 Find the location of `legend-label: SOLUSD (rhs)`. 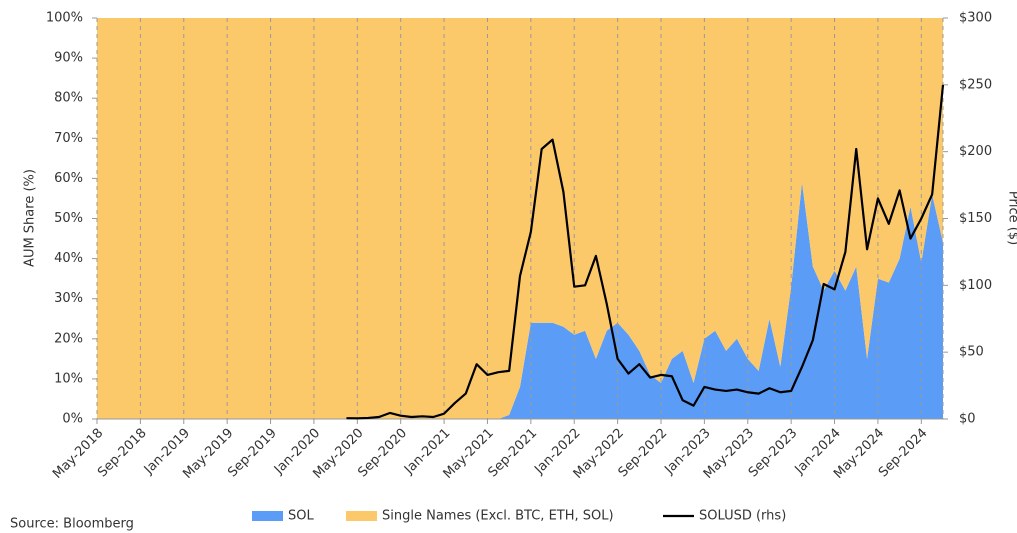

legend-label: SOLUSD (rhs) is located at coordinates (742, 516).